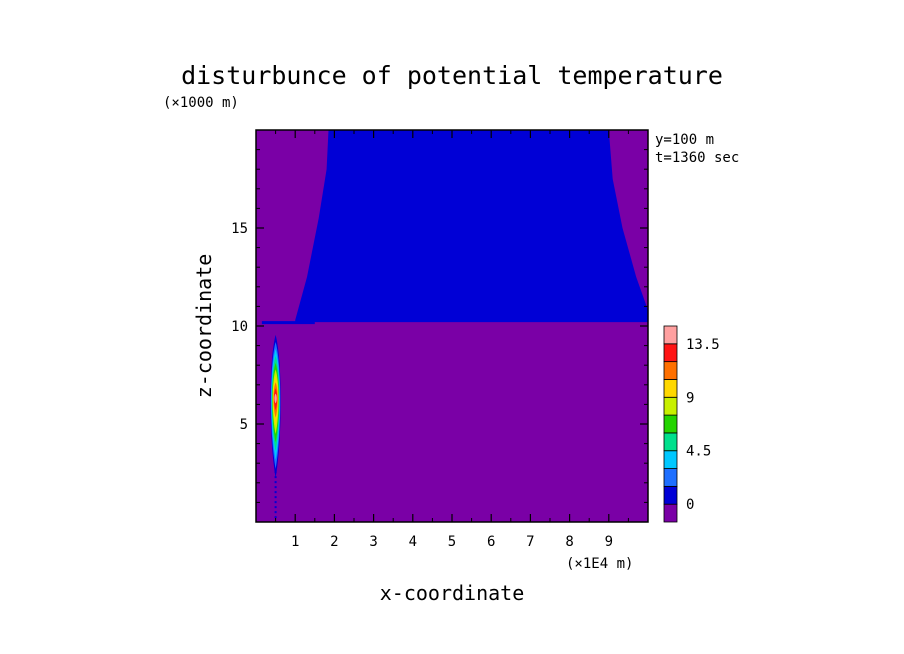 This screenshot has width=904, height=654. Describe the element at coordinates (288, 323) in the screenshot. I see `tropopause-layer` at that location.